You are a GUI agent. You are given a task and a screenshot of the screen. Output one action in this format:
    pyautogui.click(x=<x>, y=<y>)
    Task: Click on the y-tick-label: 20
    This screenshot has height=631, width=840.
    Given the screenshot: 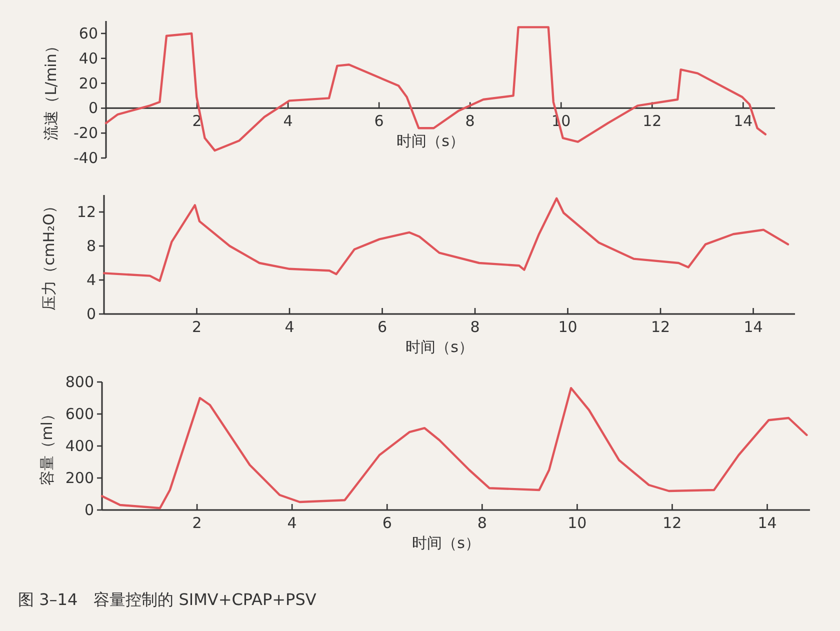 What is the action you would take?
    pyautogui.click(x=88, y=83)
    